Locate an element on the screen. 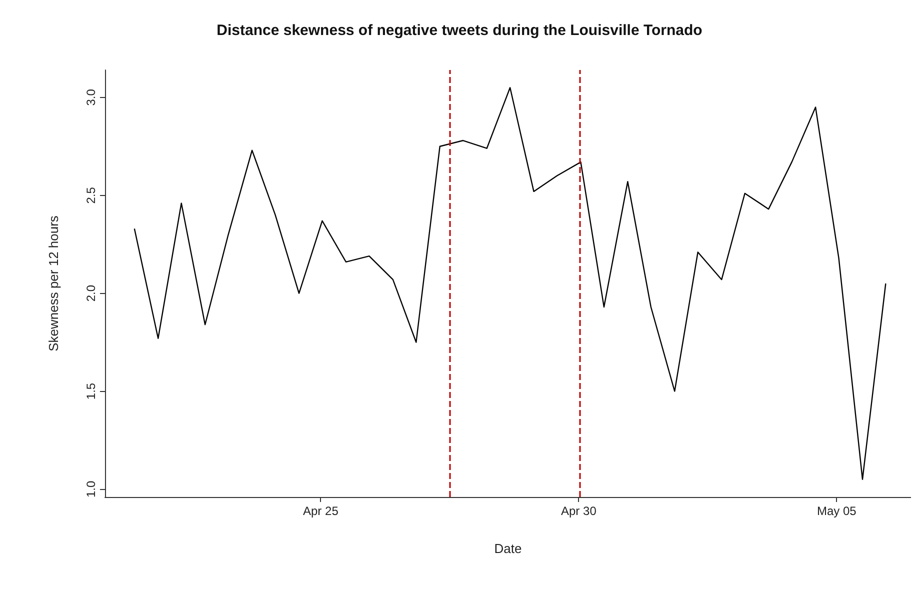 The height and width of the screenshot is (593, 919). y-tick-label: 3.0 is located at coordinates (91, 97).